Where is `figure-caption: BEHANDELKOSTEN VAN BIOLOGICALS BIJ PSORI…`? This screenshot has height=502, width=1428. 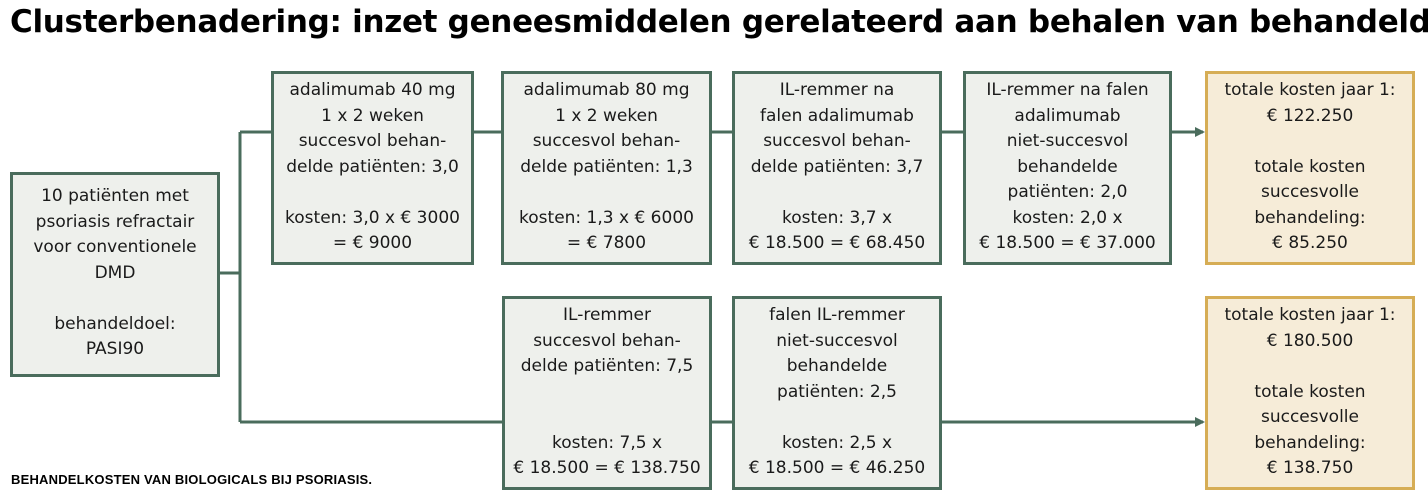 figure-caption: BEHANDELKOSTEN VAN BIOLOGICALS BIJ PSORI… is located at coordinates (192, 479).